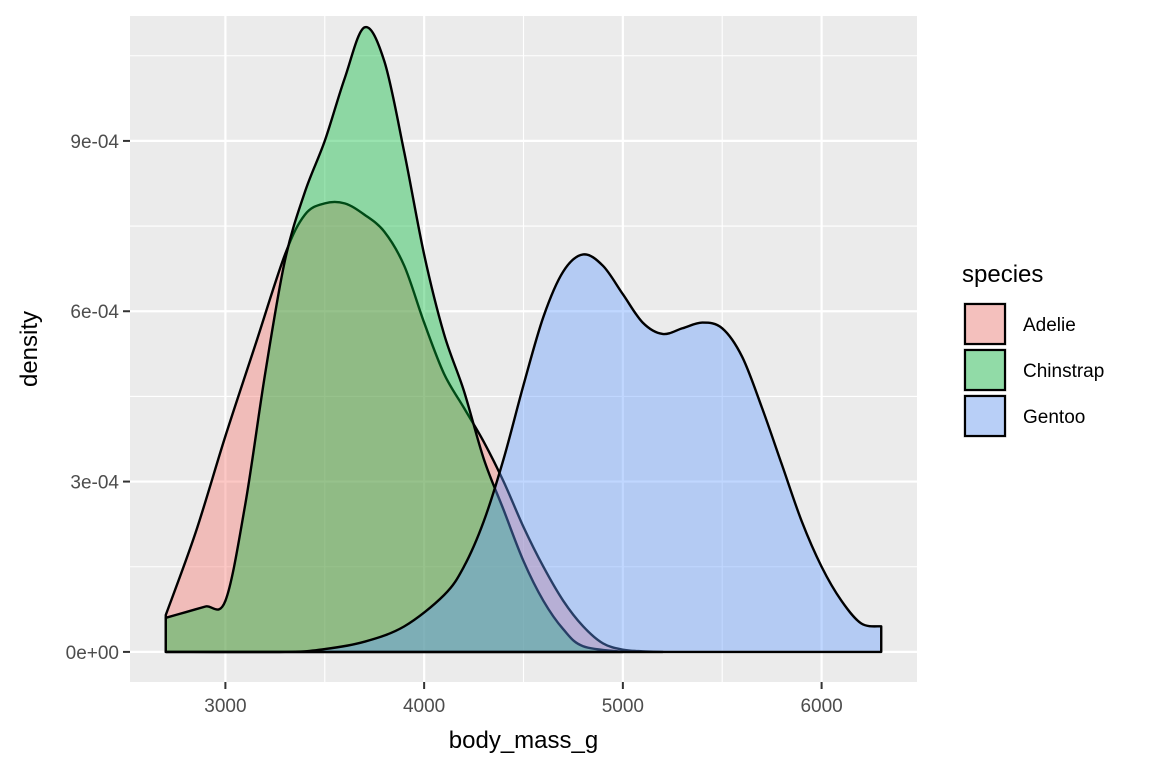  What do you see at coordinates (92, 653) in the screenshot?
I see `y-tick-label: 0e+00` at bounding box center [92, 653].